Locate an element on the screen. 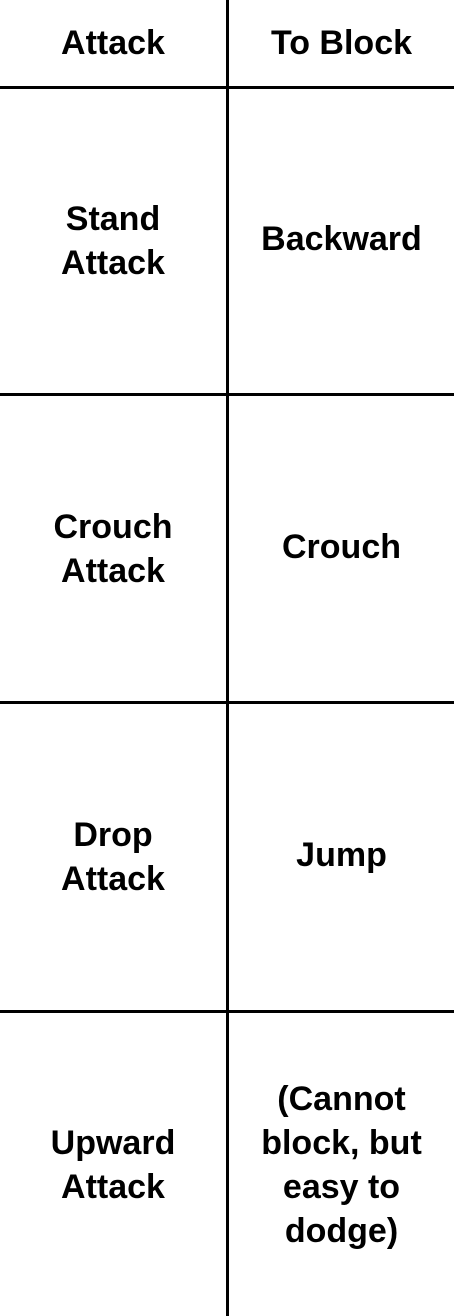 The image size is (454, 1316). attack-label: Crouch Attack is located at coordinates (113, 548).